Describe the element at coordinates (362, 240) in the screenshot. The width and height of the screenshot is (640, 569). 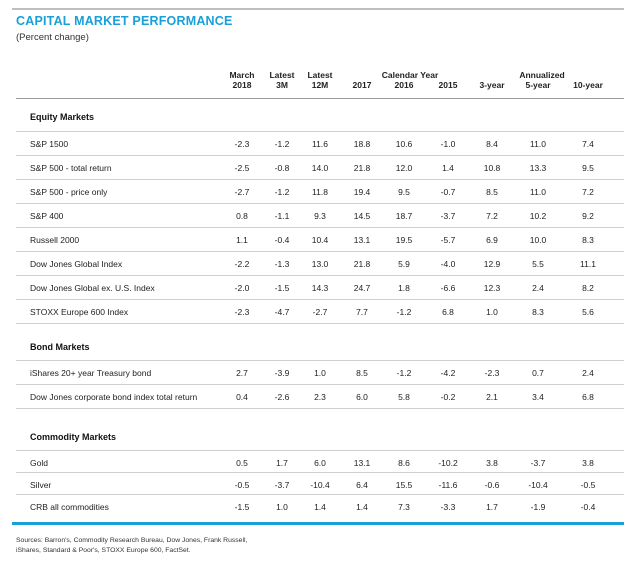
I see `table-cell: 13.1` at that location.